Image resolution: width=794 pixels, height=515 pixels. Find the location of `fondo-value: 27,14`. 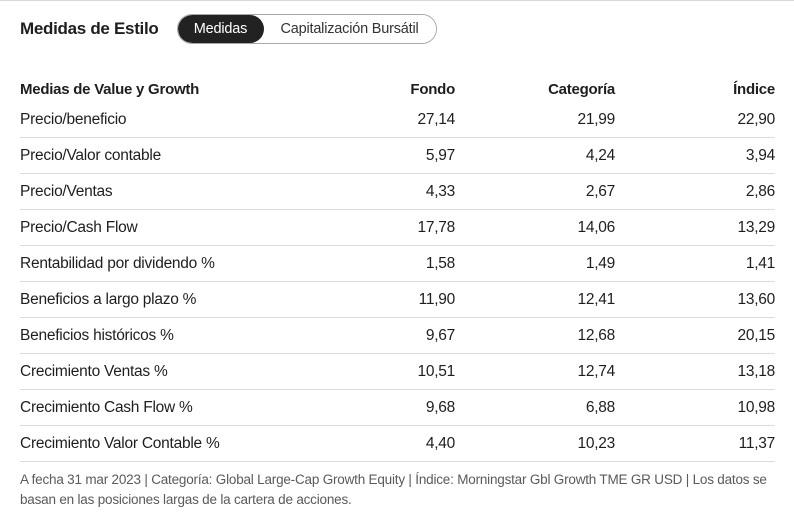

fondo-value: 27,14 is located at coordinates (377, 120).